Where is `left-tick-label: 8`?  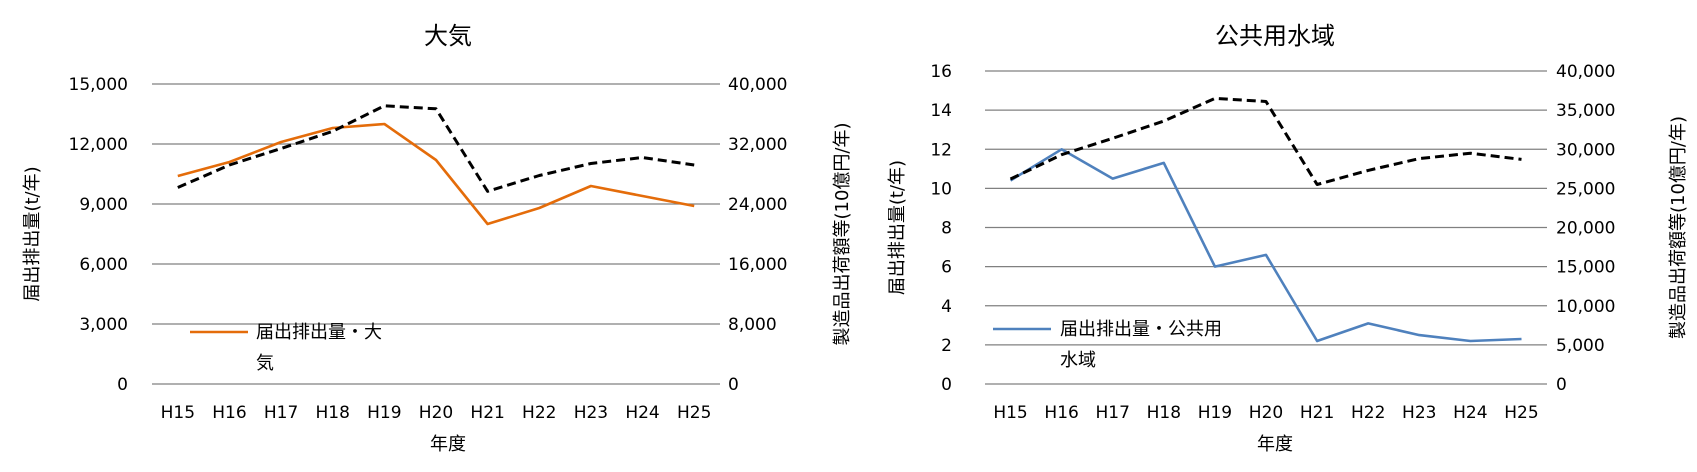 left-tick-label: 8 is located at coordinates (946, 229).